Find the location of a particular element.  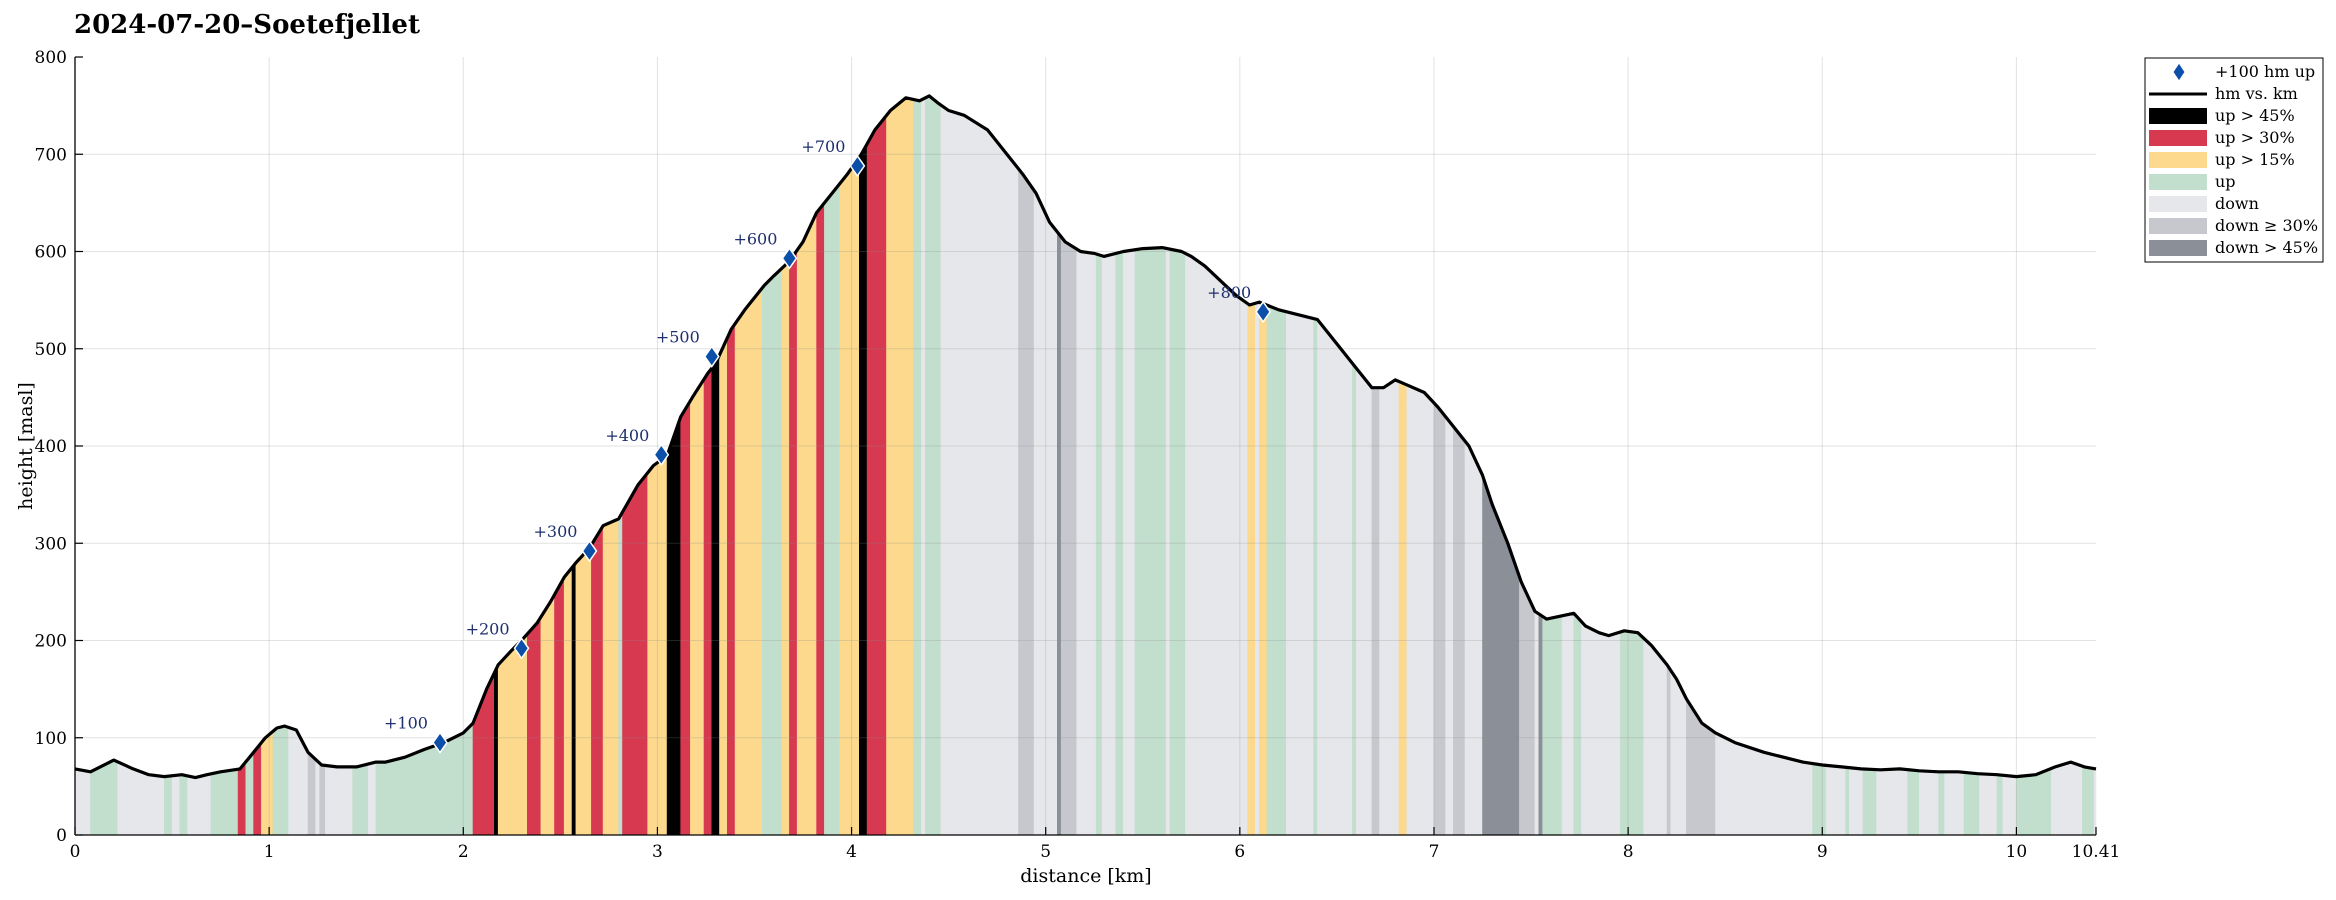

y-tick-label: 300 is located at coordinates (51, 544).